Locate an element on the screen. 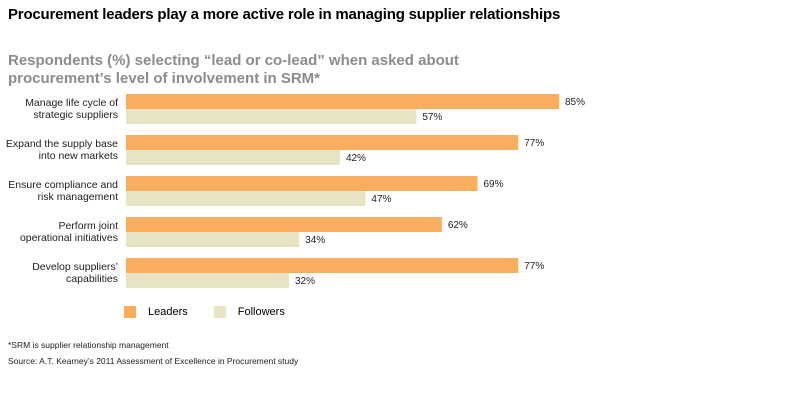 The width and height of the screenshot is (790, 412). category-label: Develop suppliers’ capabilities is located at coordinates (75, 273).